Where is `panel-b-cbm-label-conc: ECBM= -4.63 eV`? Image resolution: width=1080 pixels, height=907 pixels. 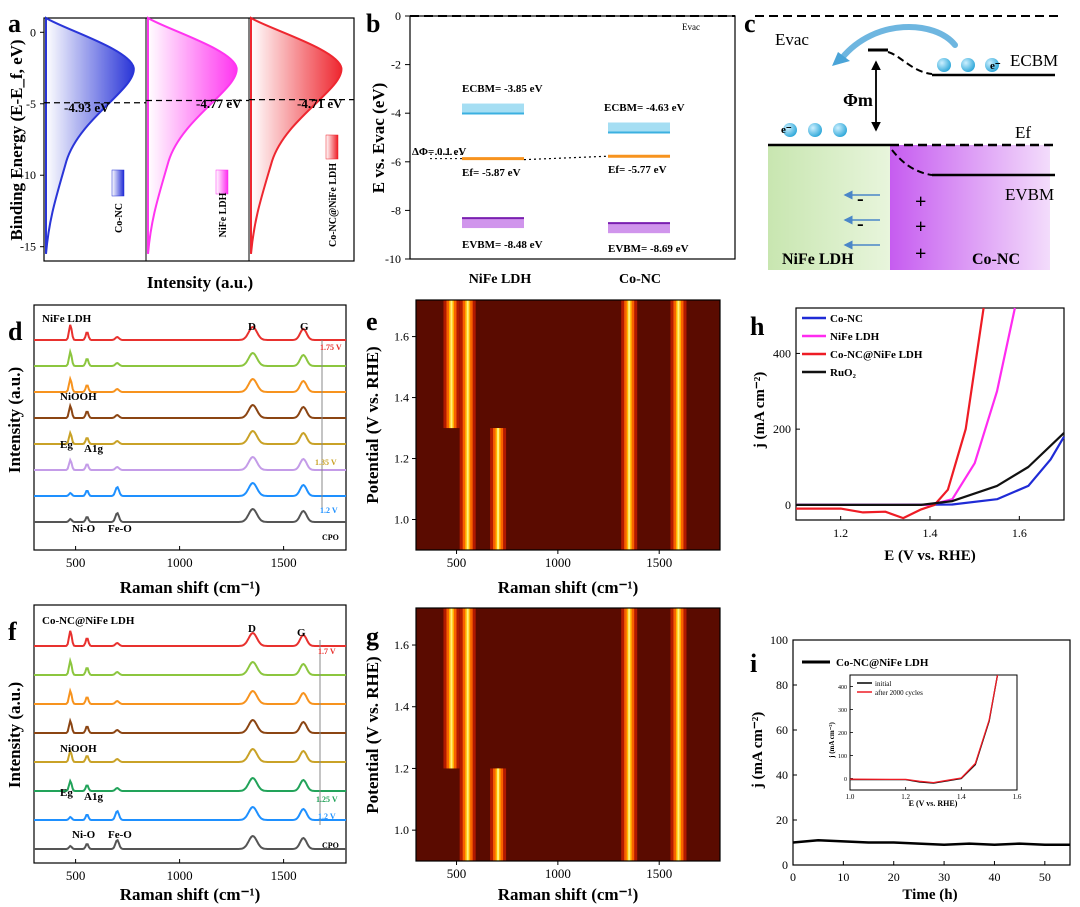
panel-b-cbm-label-conc: ECBM= -4.63 eV is located at coordinates (644, 108).